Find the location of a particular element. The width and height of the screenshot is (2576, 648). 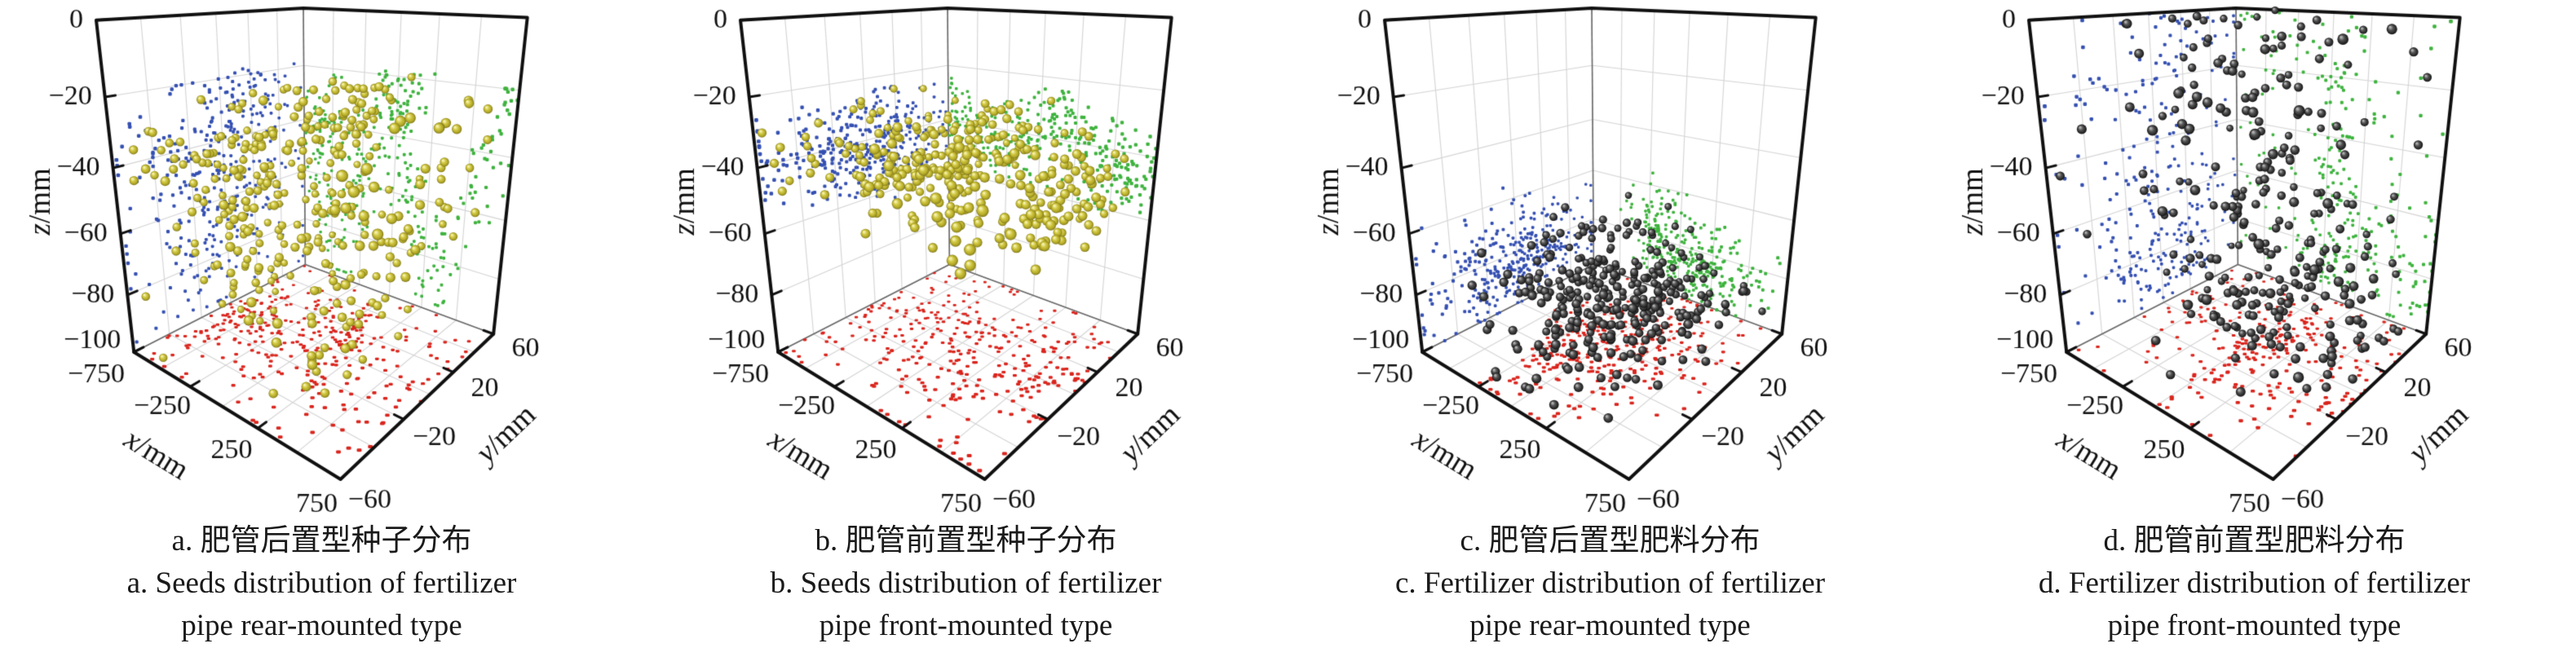

caption-a-en-line2: pipe rear-mounted type is located at coordinates (321, 626).